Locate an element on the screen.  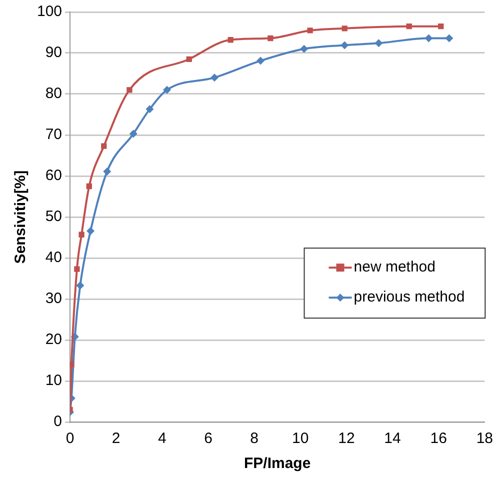
y-tick-label: 20 is located at coordinates (53, 339).